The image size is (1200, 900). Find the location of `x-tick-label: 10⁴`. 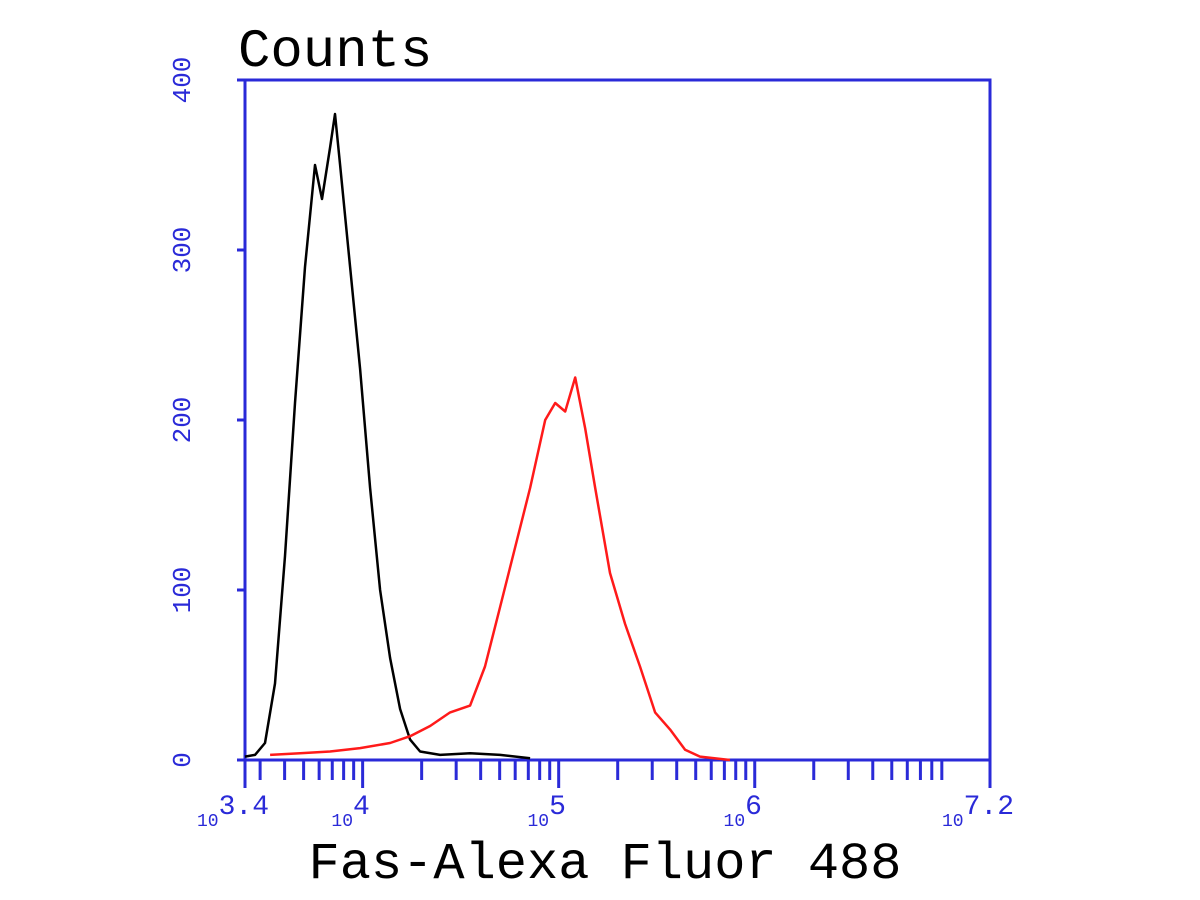

x-tick-label: 10⁴ is located at coordinates (350, 812).